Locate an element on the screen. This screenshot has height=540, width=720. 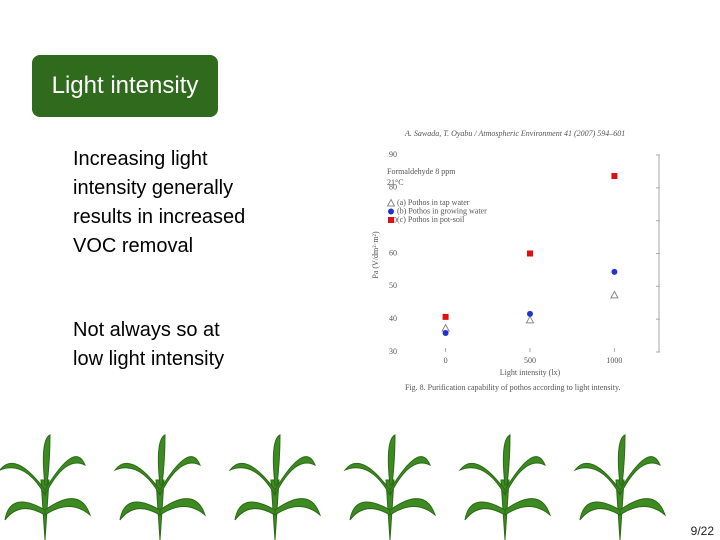
y-tick-label: 60 is located at coordinates (393, 252).